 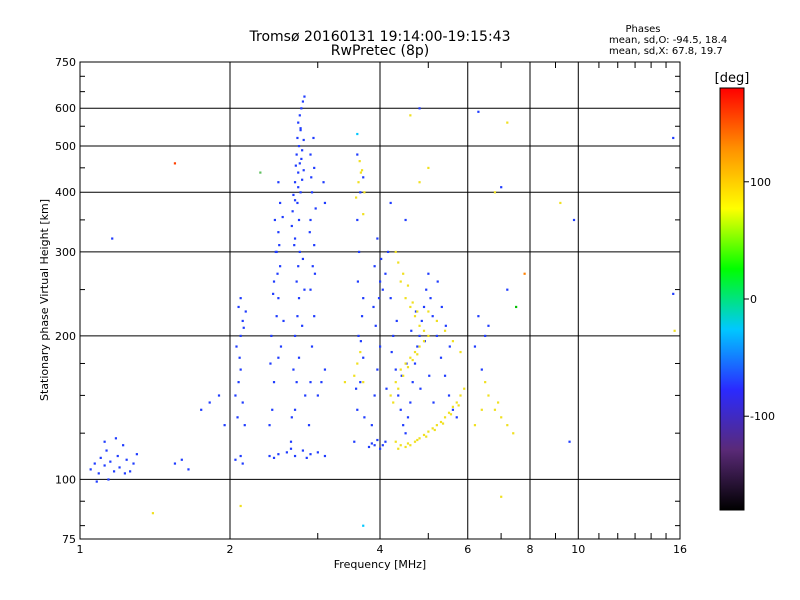 What do you see at coordinates (642, 29) in the screenshot?
I see `phases-heading: Phases` at bounding box center [642, 29].